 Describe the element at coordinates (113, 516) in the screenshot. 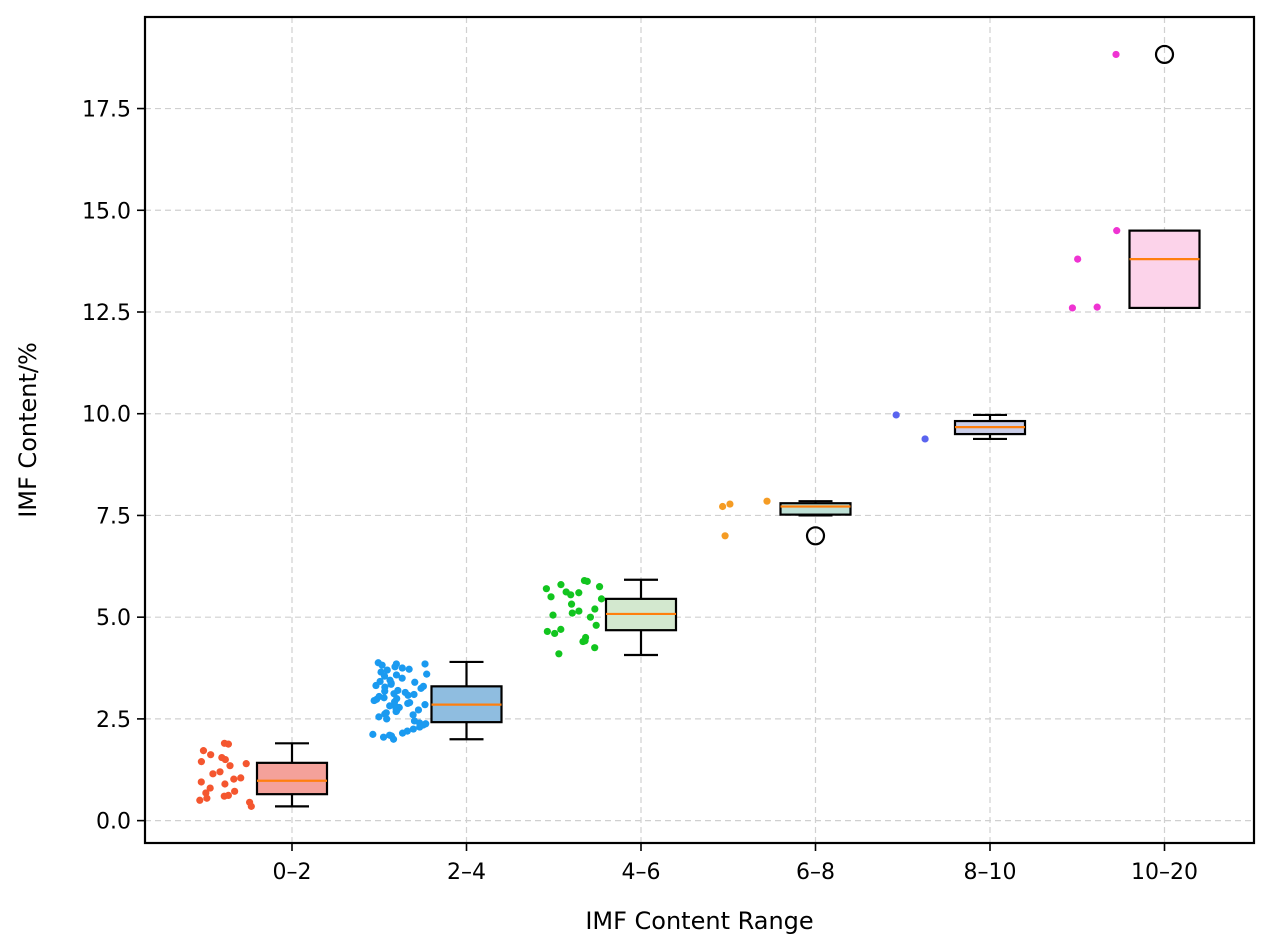

I see `y-tick-label: 7.5` at that location.